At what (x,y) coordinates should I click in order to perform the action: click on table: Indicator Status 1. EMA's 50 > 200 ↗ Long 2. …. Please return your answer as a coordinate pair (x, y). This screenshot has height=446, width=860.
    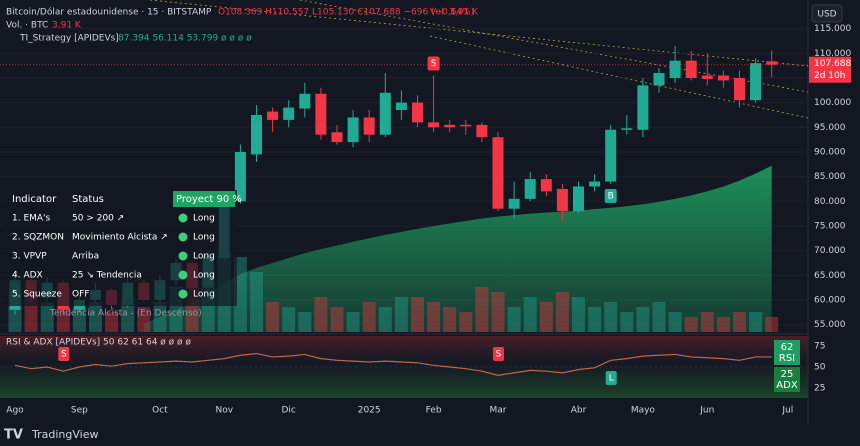
    Looking at the image, I should click on (113, 247).